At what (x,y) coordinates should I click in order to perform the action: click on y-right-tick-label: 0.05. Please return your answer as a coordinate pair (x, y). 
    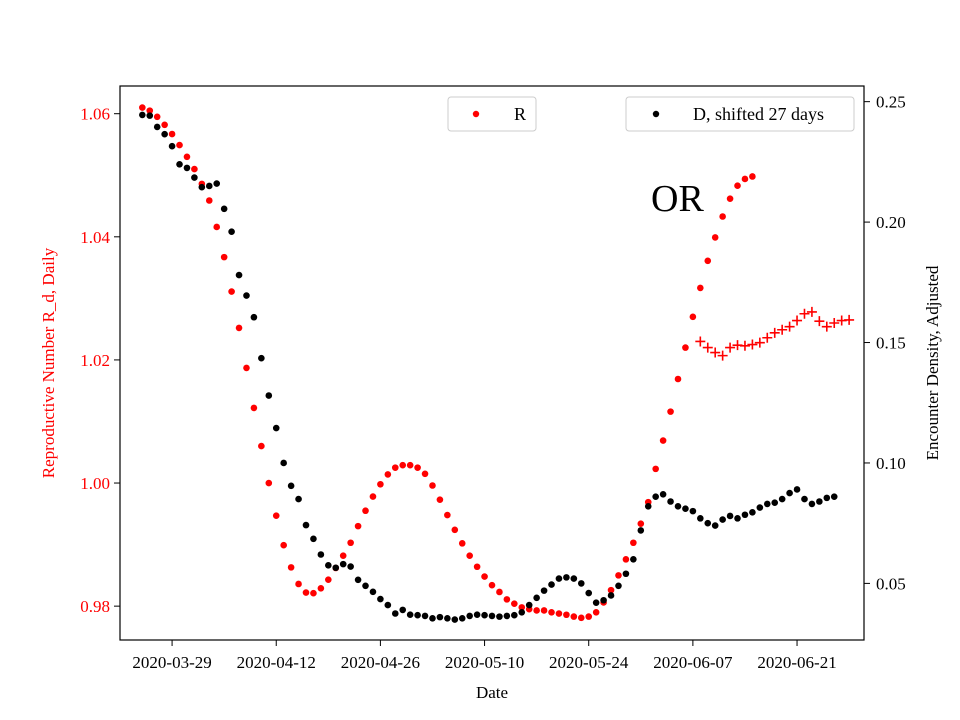
    Looking at the image, I should click on (891, 583).